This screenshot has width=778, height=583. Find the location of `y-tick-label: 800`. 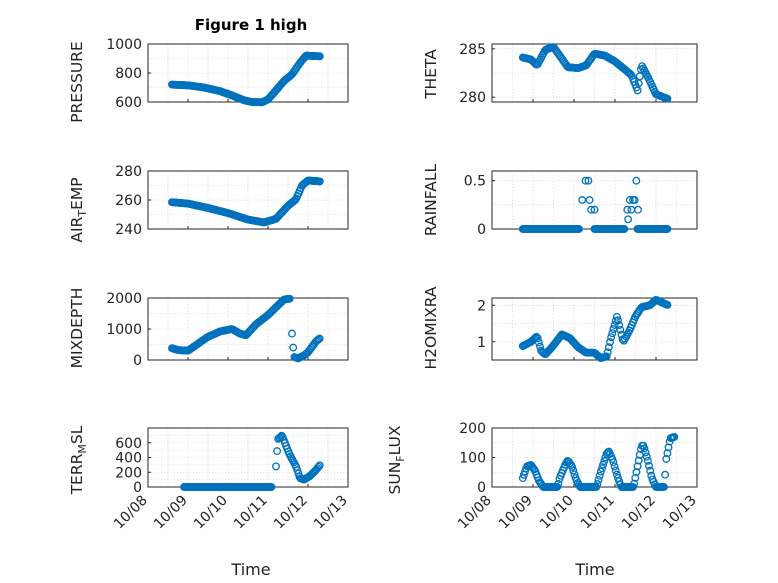

y-tick-label: 800 is located at coordinates (128, 74).